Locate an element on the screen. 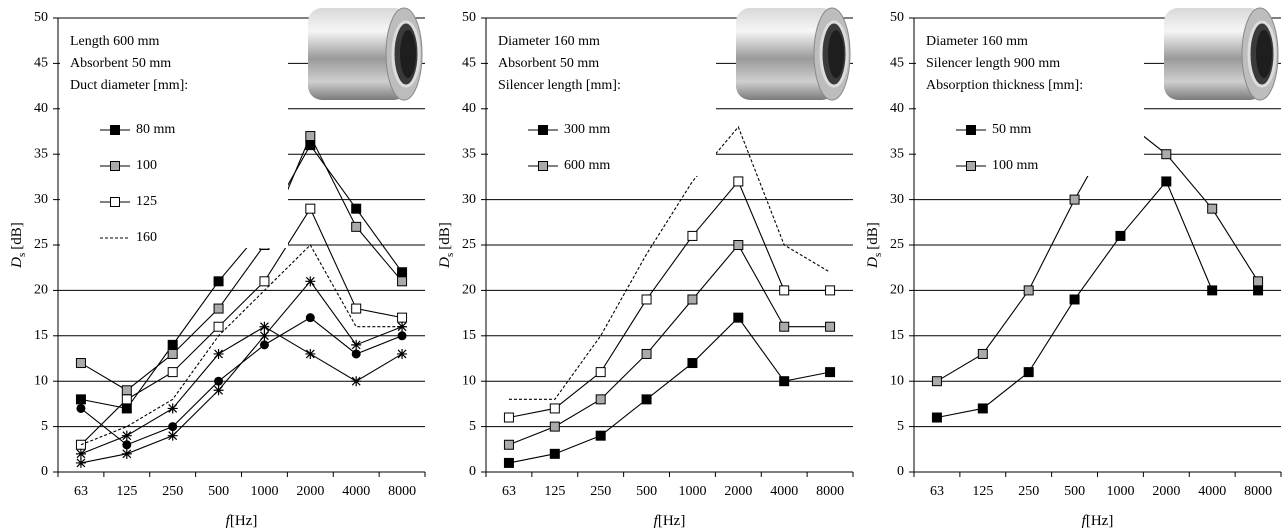  legend-label: 80 mm is located at coordinates (155, 129).